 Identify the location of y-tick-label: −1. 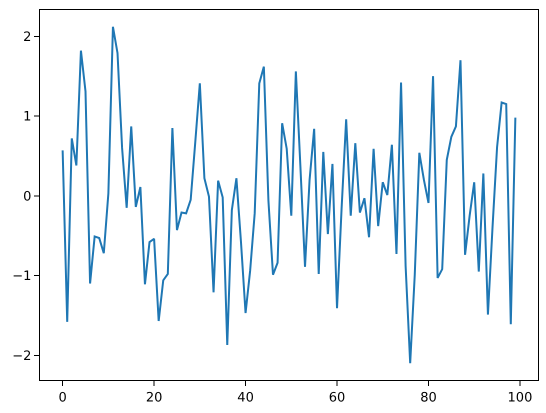
(22, 276).